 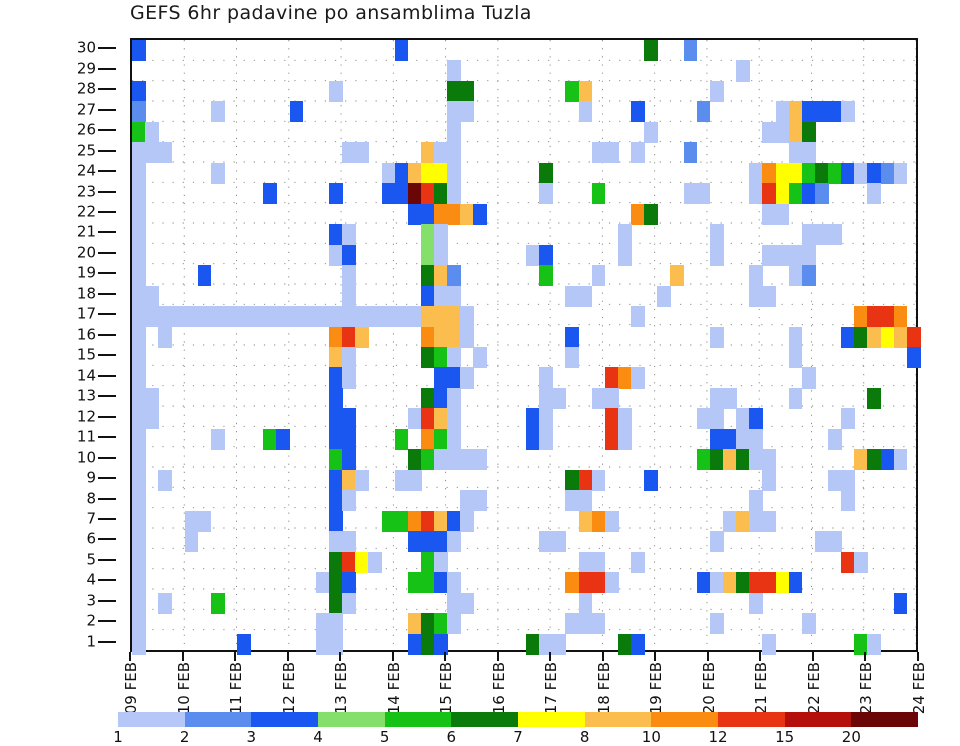 I want to click on y-tick-label: 6, so click(x=91, y=538).